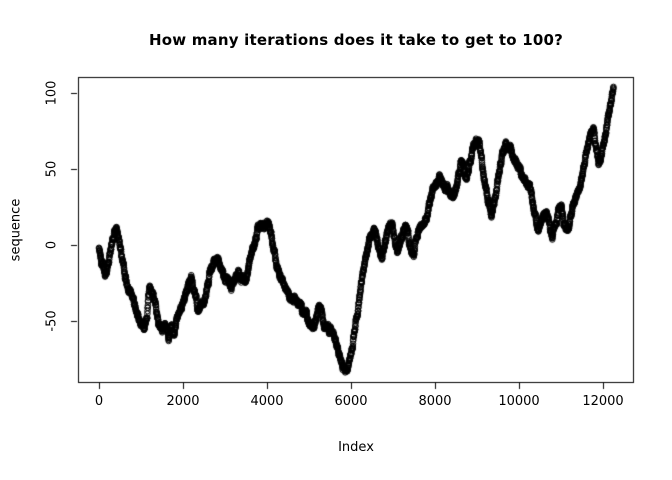  Describe the element at coordinates (435, 401) in the screenshot. I see `x-tick-label: 8000` at that location.